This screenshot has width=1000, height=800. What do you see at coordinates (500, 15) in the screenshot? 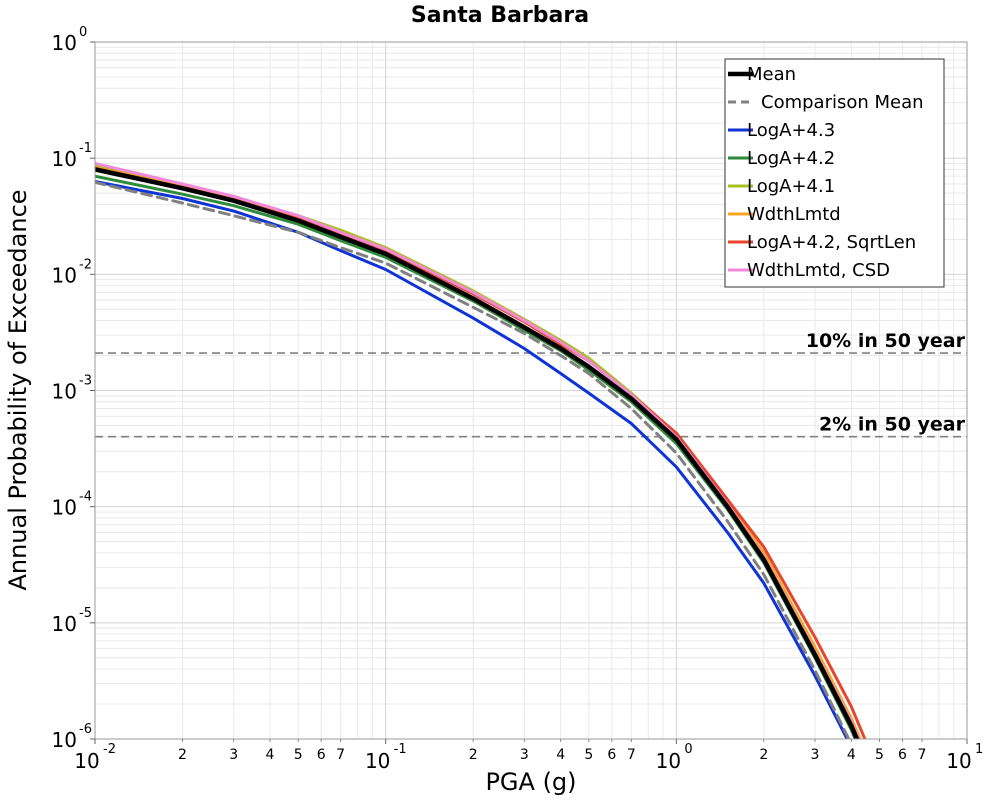
I see `chart-title: Santa Barbara` at bounding box center [500, 15].